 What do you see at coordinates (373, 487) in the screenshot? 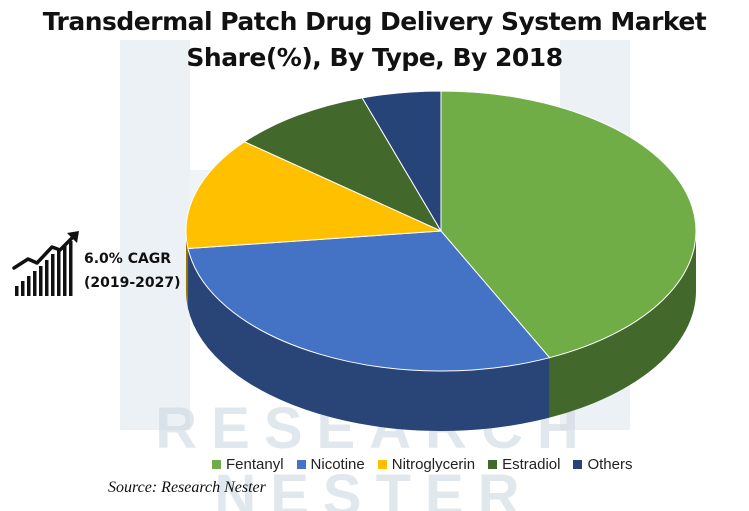
I see `watermark-text-nester: NESTER` at bounding box center [373, 487].